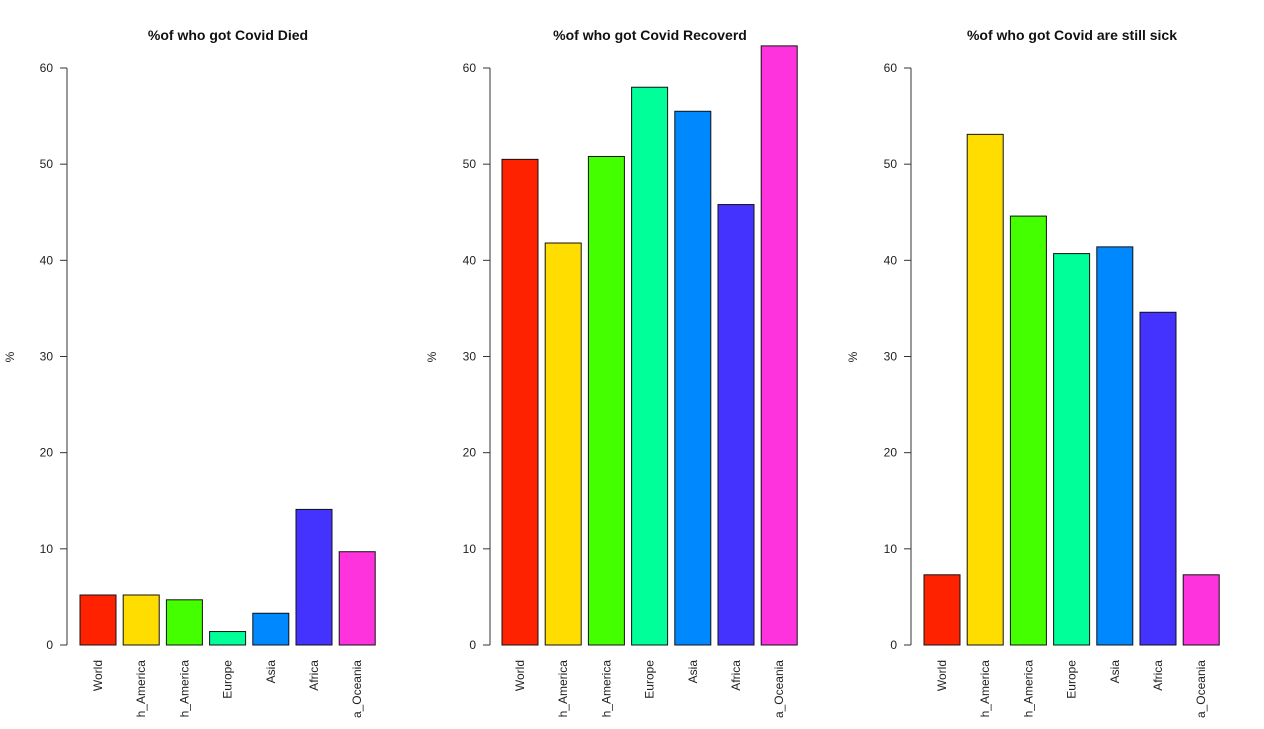  What do you see at coordinates (1072, 35) in the screenshot?
I see `chart-title: %of who got Covid are still sick` at bounding box center [1072, 35].